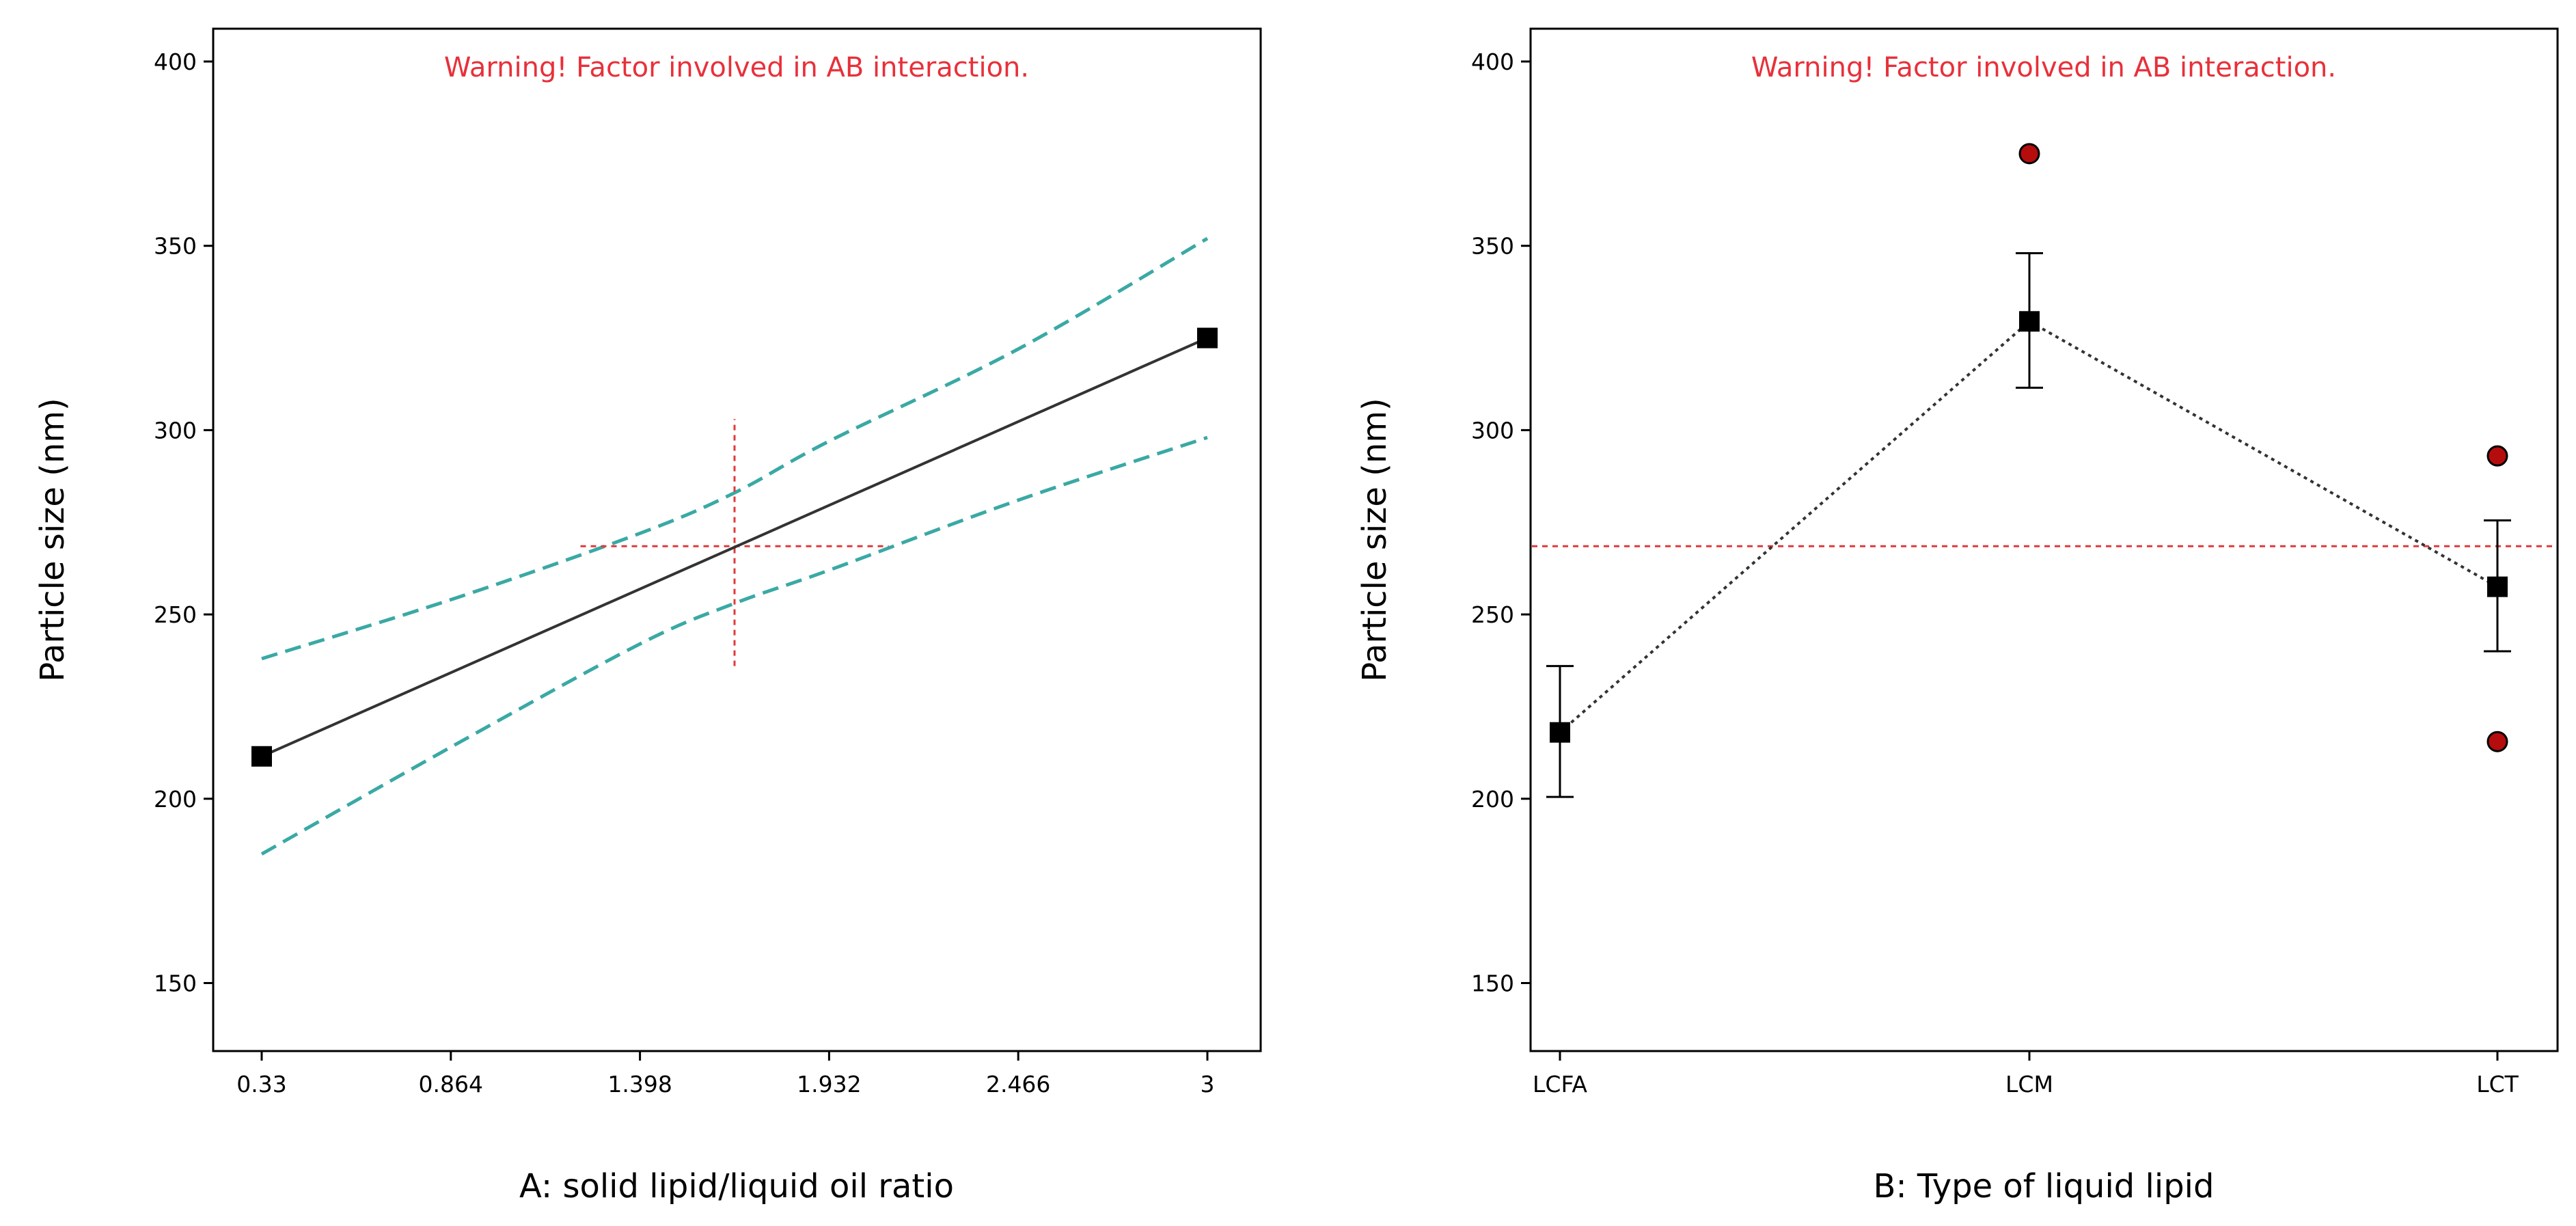  What do you see at coordinates (737, 1186) in the screenshot?
I see `chart-a-x-axis-title: A: solid lipid/liquid oil ratio` at bounding box center [737, 1186].